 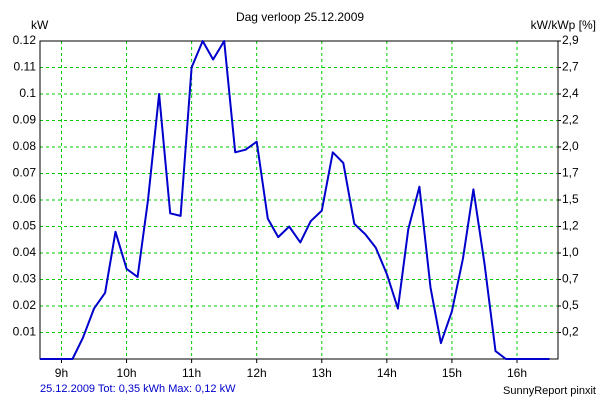 What do you see at coordinates (570, 332) in the screenshot?
I see `y2-tick-label: 0,2` at bounding box center [570, 332].